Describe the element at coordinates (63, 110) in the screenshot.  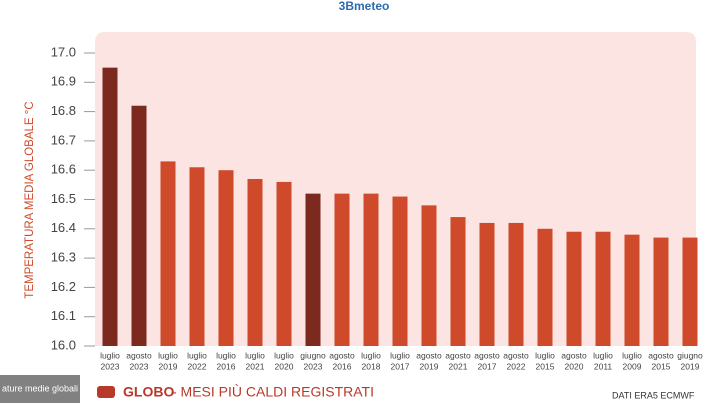
I see `y-tick-label: 16.8` at that location.